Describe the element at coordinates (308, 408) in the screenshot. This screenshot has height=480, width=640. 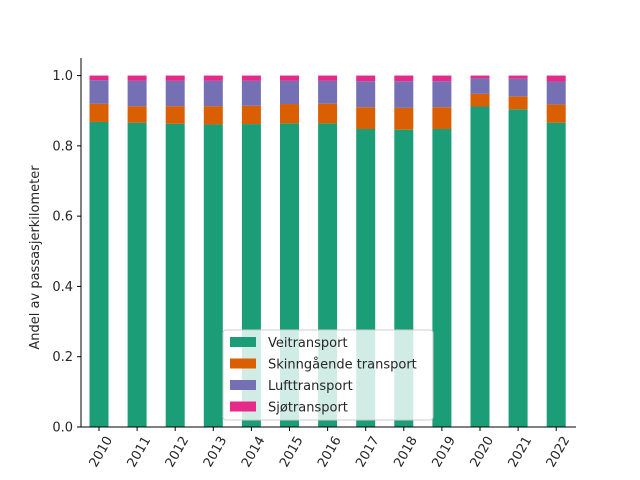
I see `legend-label-3: Sjøtransport` at that location.